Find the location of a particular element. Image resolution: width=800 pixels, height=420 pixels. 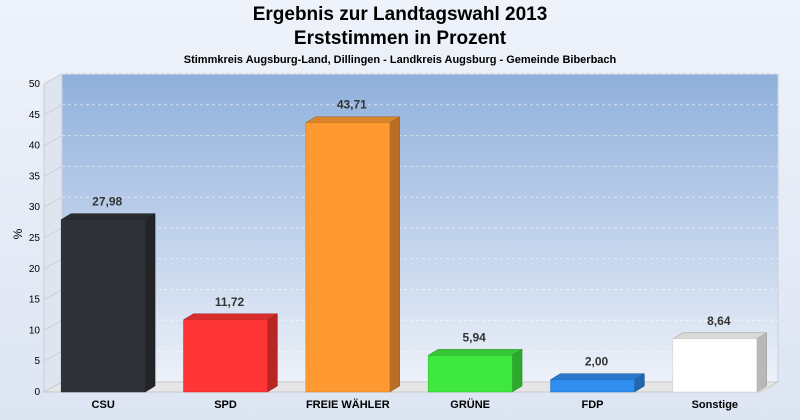

x-category-label: Sonstige is located at coordinates (715, 405).